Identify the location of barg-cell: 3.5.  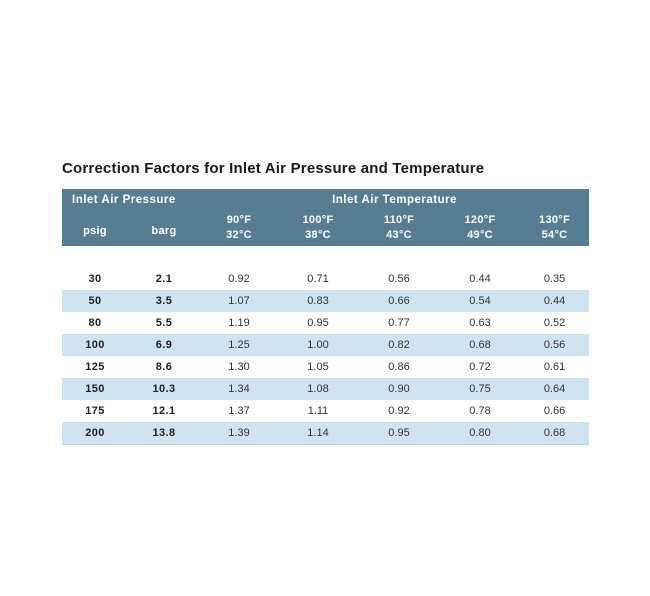
(164, 301).